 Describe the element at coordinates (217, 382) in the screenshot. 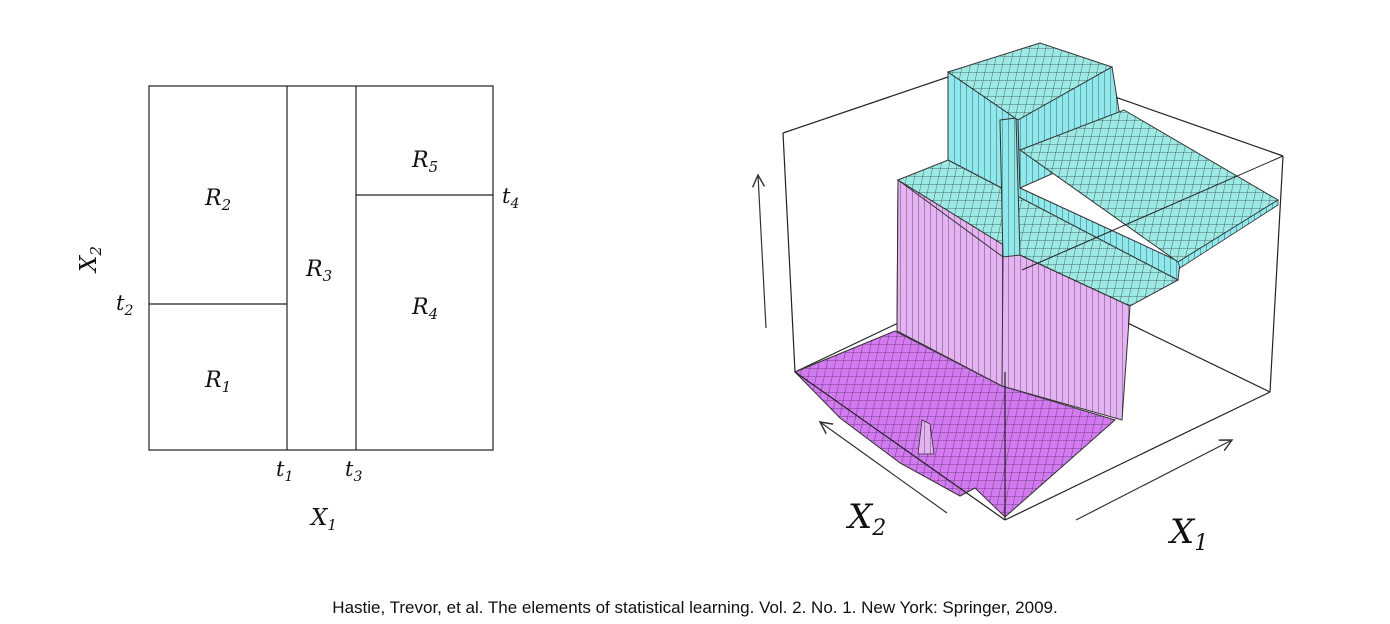

I see `region-label-r1: R1` at that location.